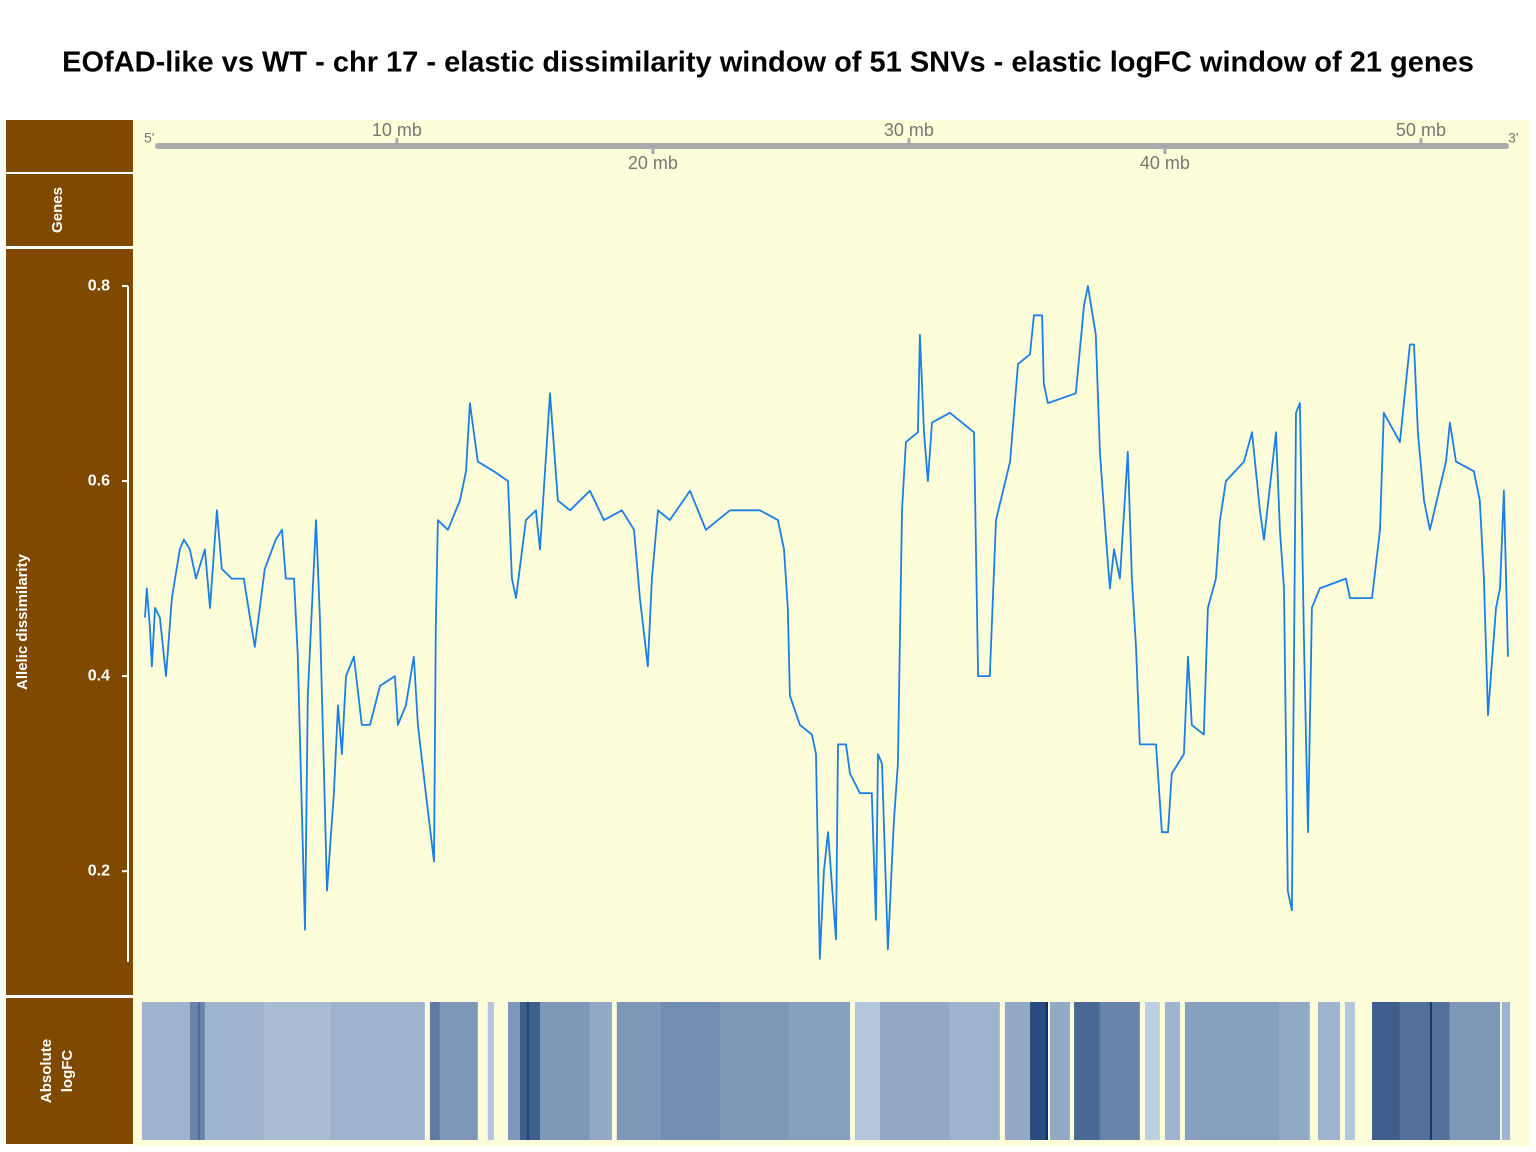 Image resolution: width=1536 pixels, height=1152 pixels. What do you see at coordinates (99, 870) in the screenshot?
I see `y-tick-label: 0.2` at bounding box center [99, 870].